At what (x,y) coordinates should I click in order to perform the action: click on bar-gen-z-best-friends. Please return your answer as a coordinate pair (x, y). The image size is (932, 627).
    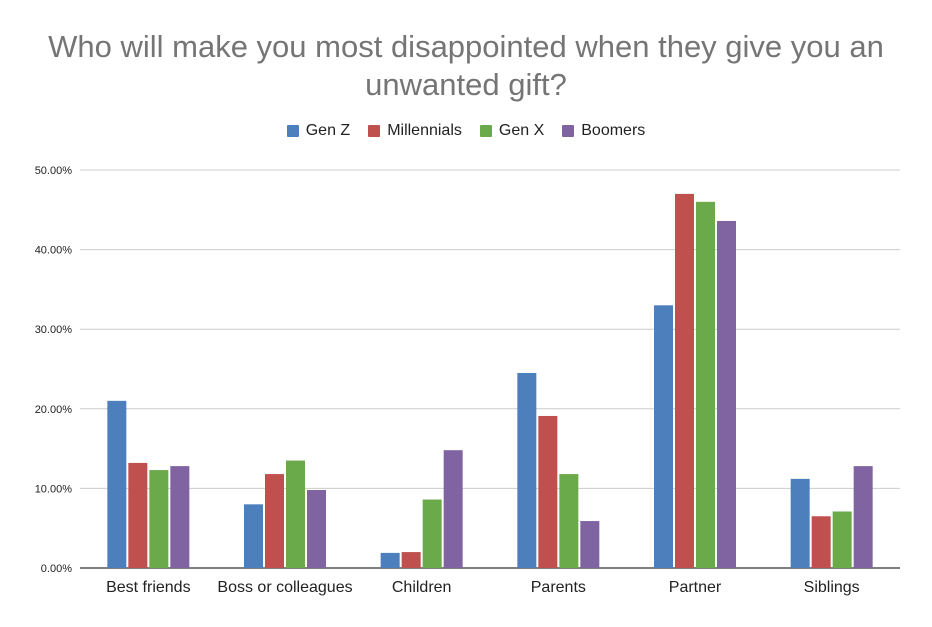
    Looking at the image, I should click on (117, 484).